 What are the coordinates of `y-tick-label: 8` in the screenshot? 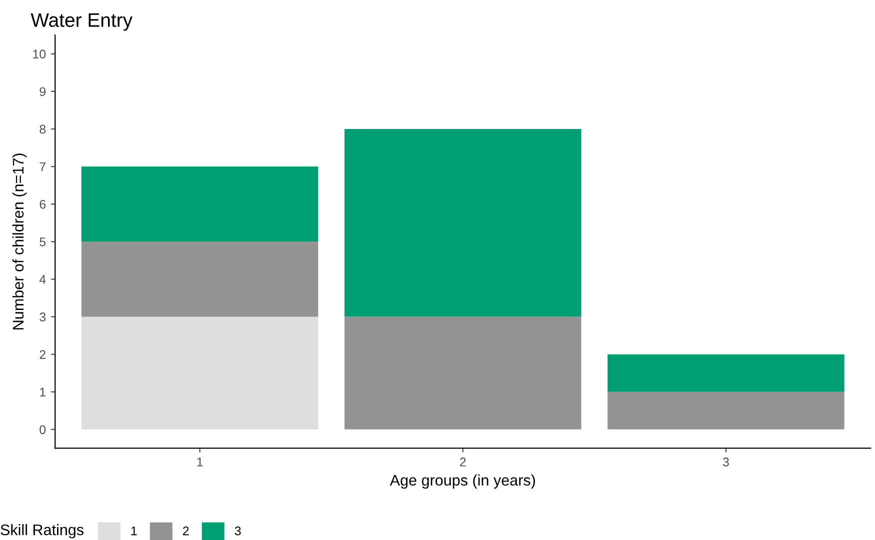 It's located at (43, 129).